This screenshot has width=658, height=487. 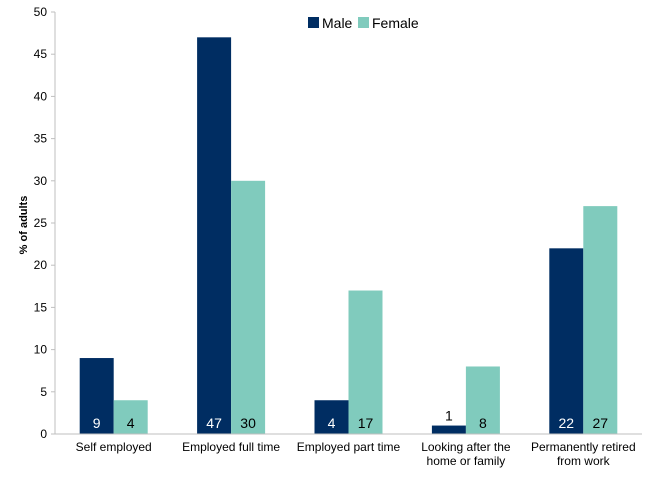 I want to click on category-label: Employed full time, so click(x=231, y=447).